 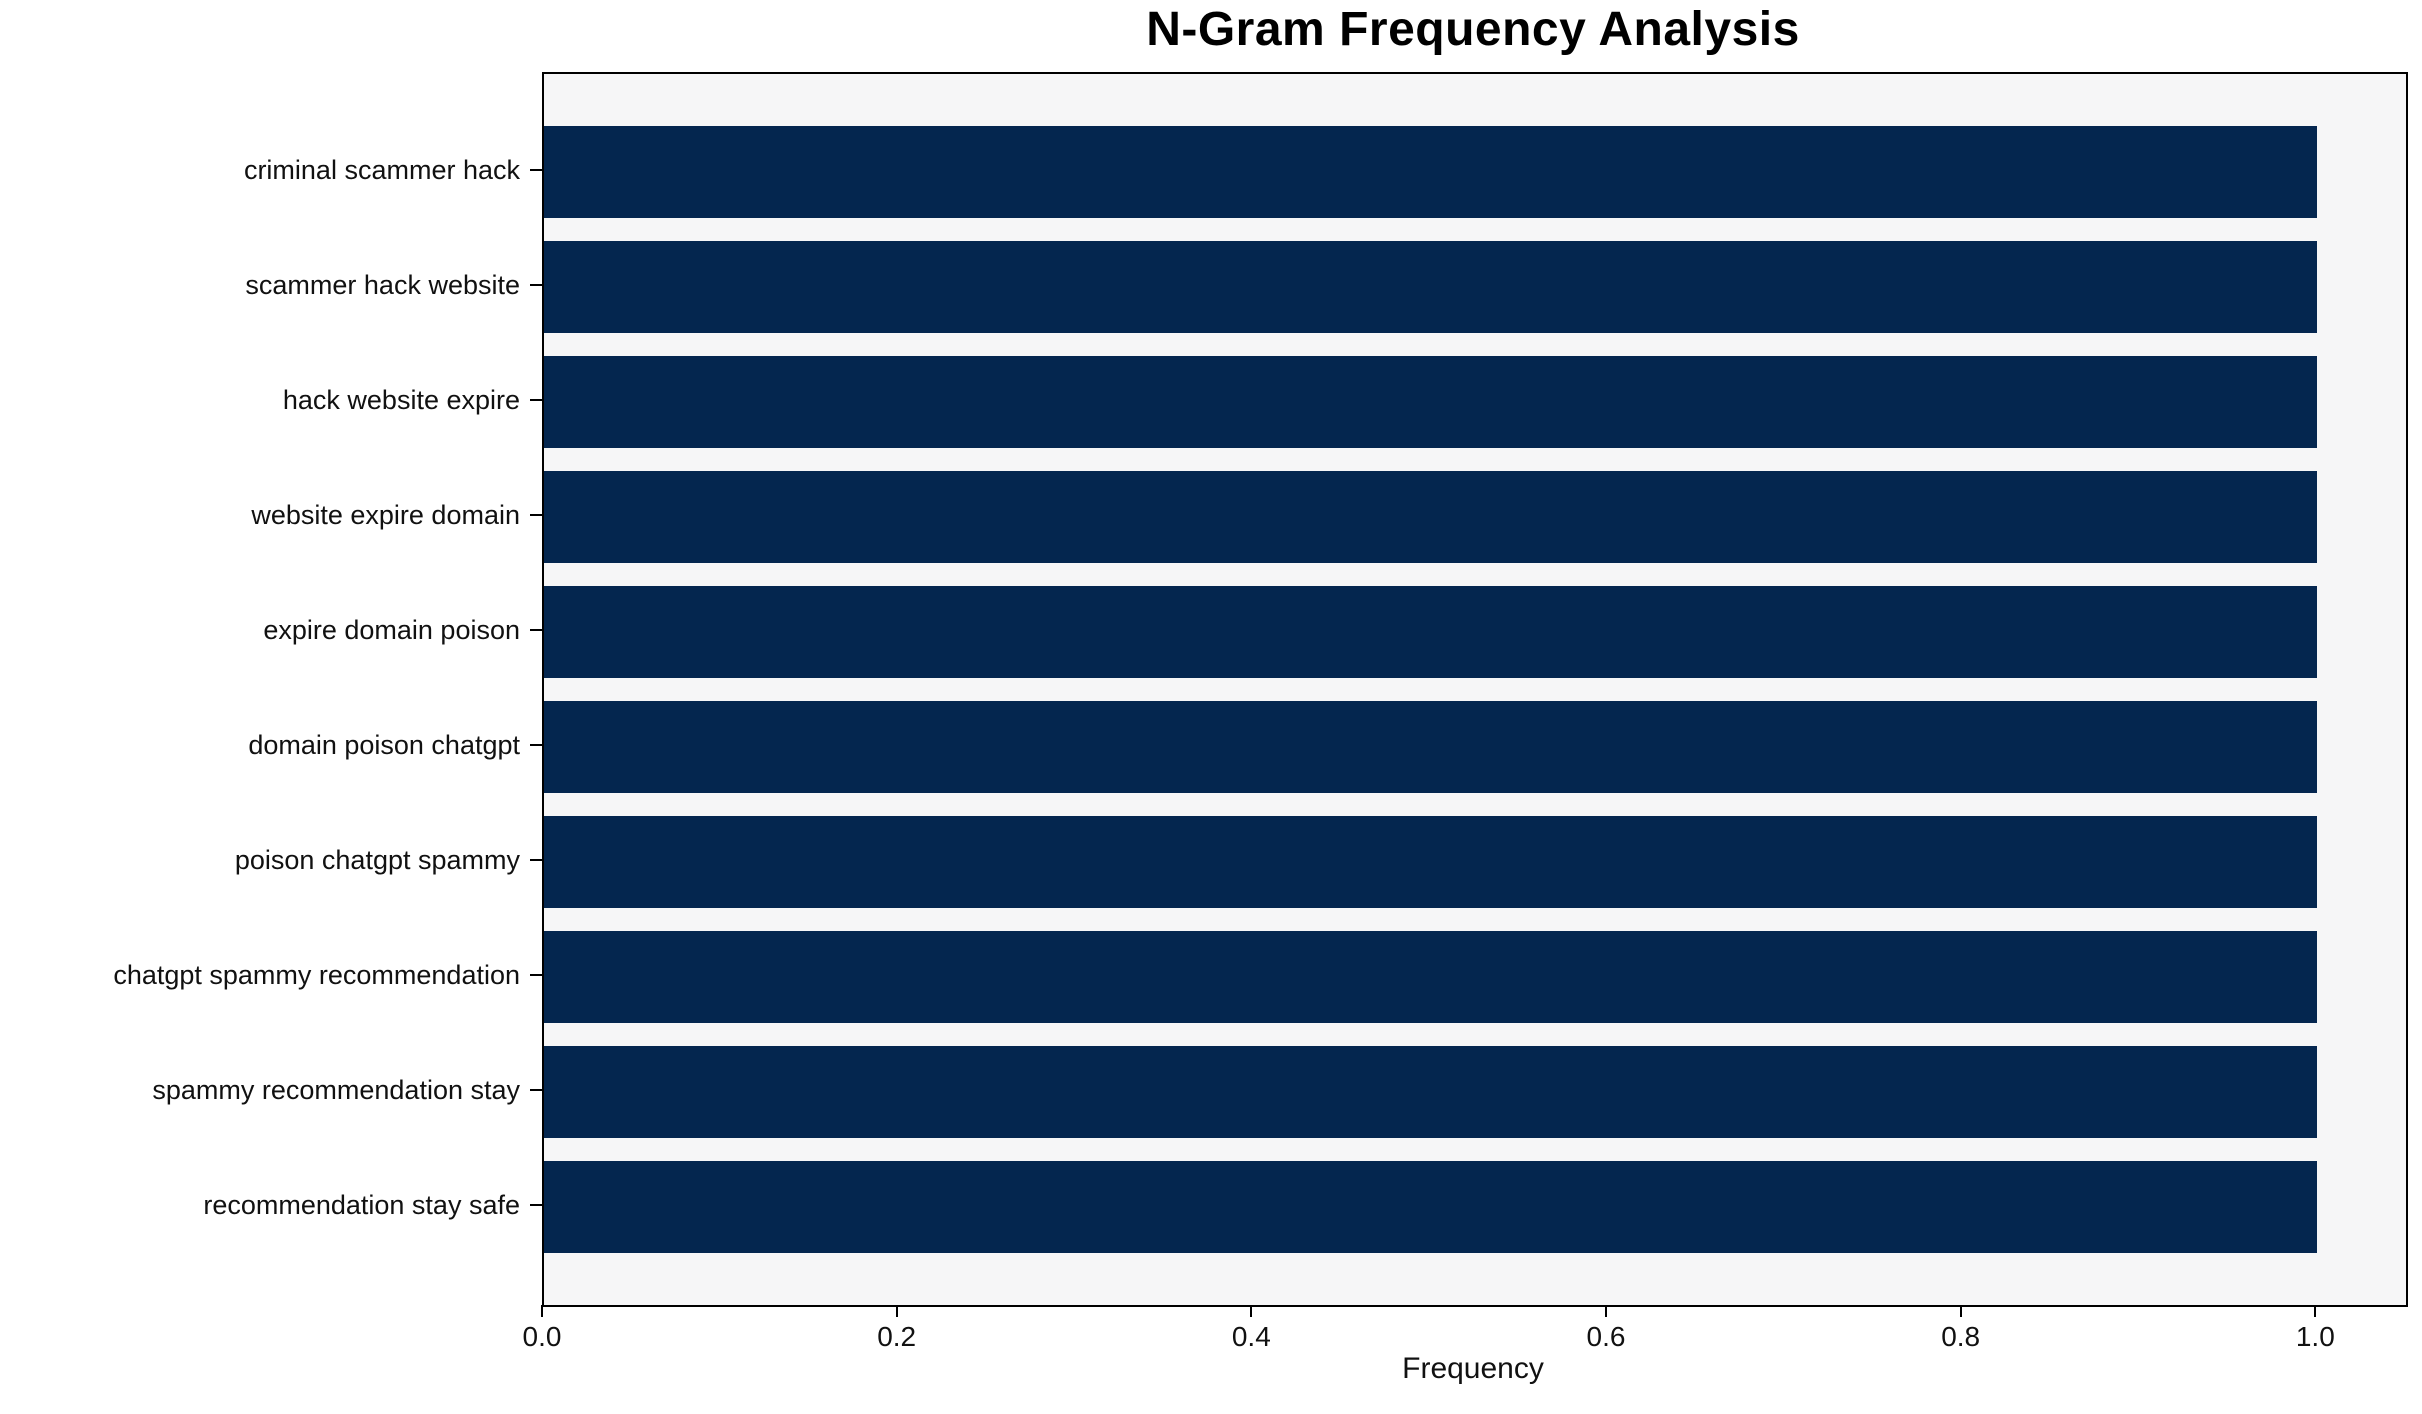 I want to click on y-tick-label: website expire domain, so click(x=385, y=514).